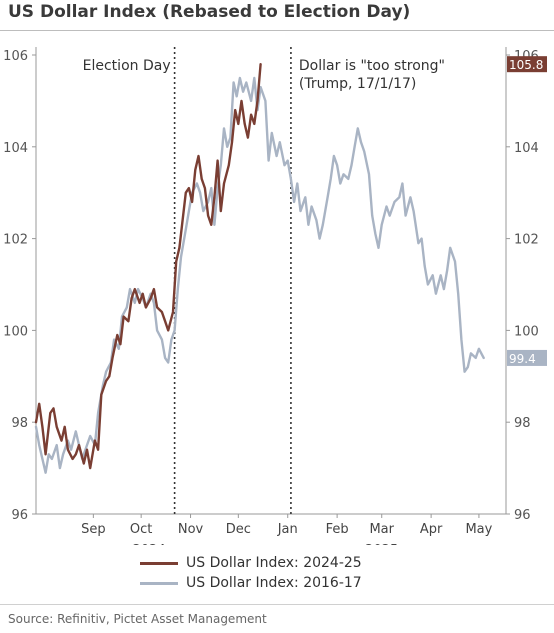 Image resolution: width=554 pixels, height=633 pixels. What do you see at coordinates (149, 544) in the screenshot?
I see `year-label-2024: 2024` at bounding box center [149, 544].